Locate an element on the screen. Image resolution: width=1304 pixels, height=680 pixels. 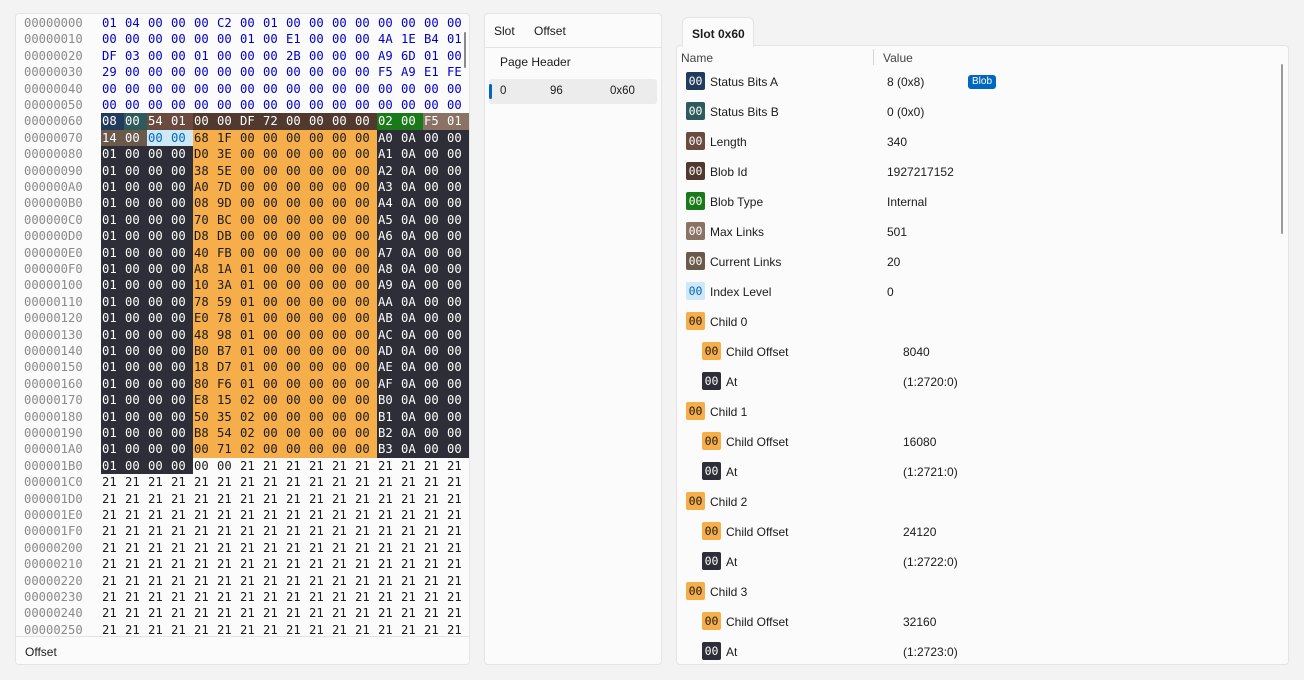
hex-byte: B2 is located at coordinates (388, 433).